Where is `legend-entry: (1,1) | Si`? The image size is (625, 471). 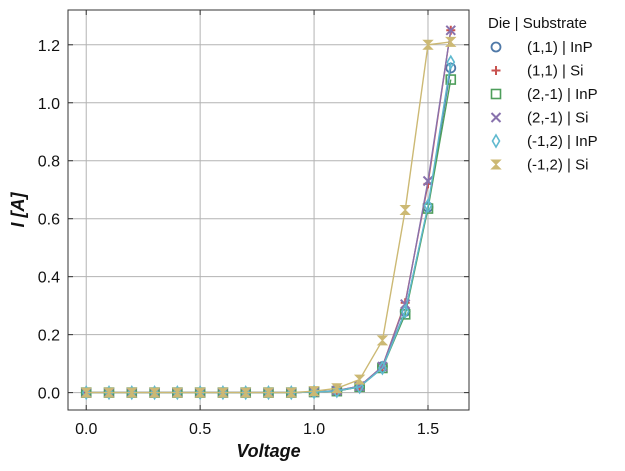
legend-entry: (1,1) | Si is located at coordinates (537, 71).